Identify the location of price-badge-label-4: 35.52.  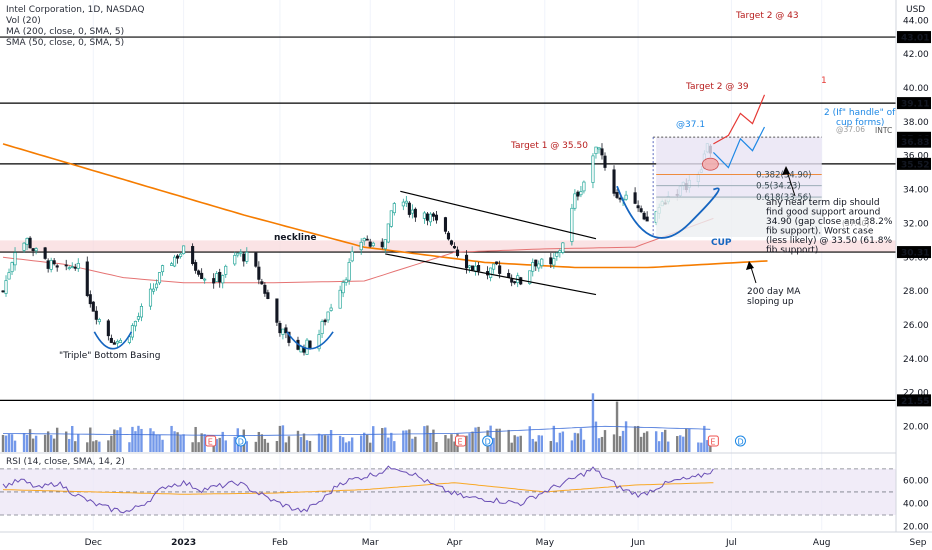
(915, 165).